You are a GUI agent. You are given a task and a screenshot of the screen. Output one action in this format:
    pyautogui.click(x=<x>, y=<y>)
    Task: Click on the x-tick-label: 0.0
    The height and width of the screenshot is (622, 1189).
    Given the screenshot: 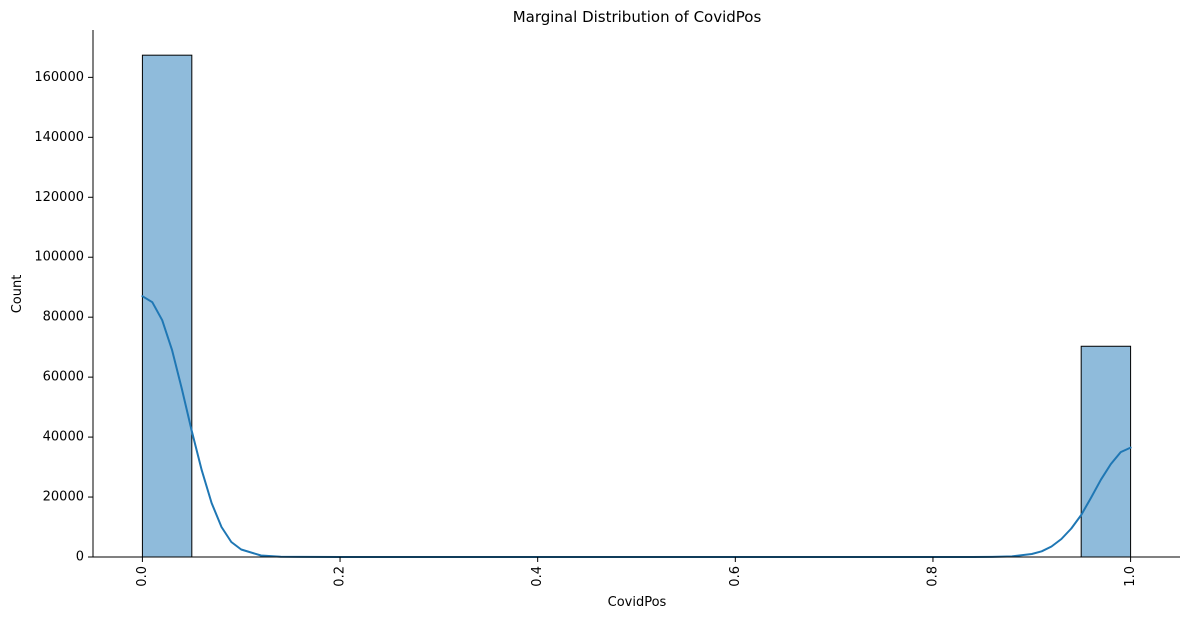 What is the action you would take?
    pyautogui.click(x=142, y=576)
    